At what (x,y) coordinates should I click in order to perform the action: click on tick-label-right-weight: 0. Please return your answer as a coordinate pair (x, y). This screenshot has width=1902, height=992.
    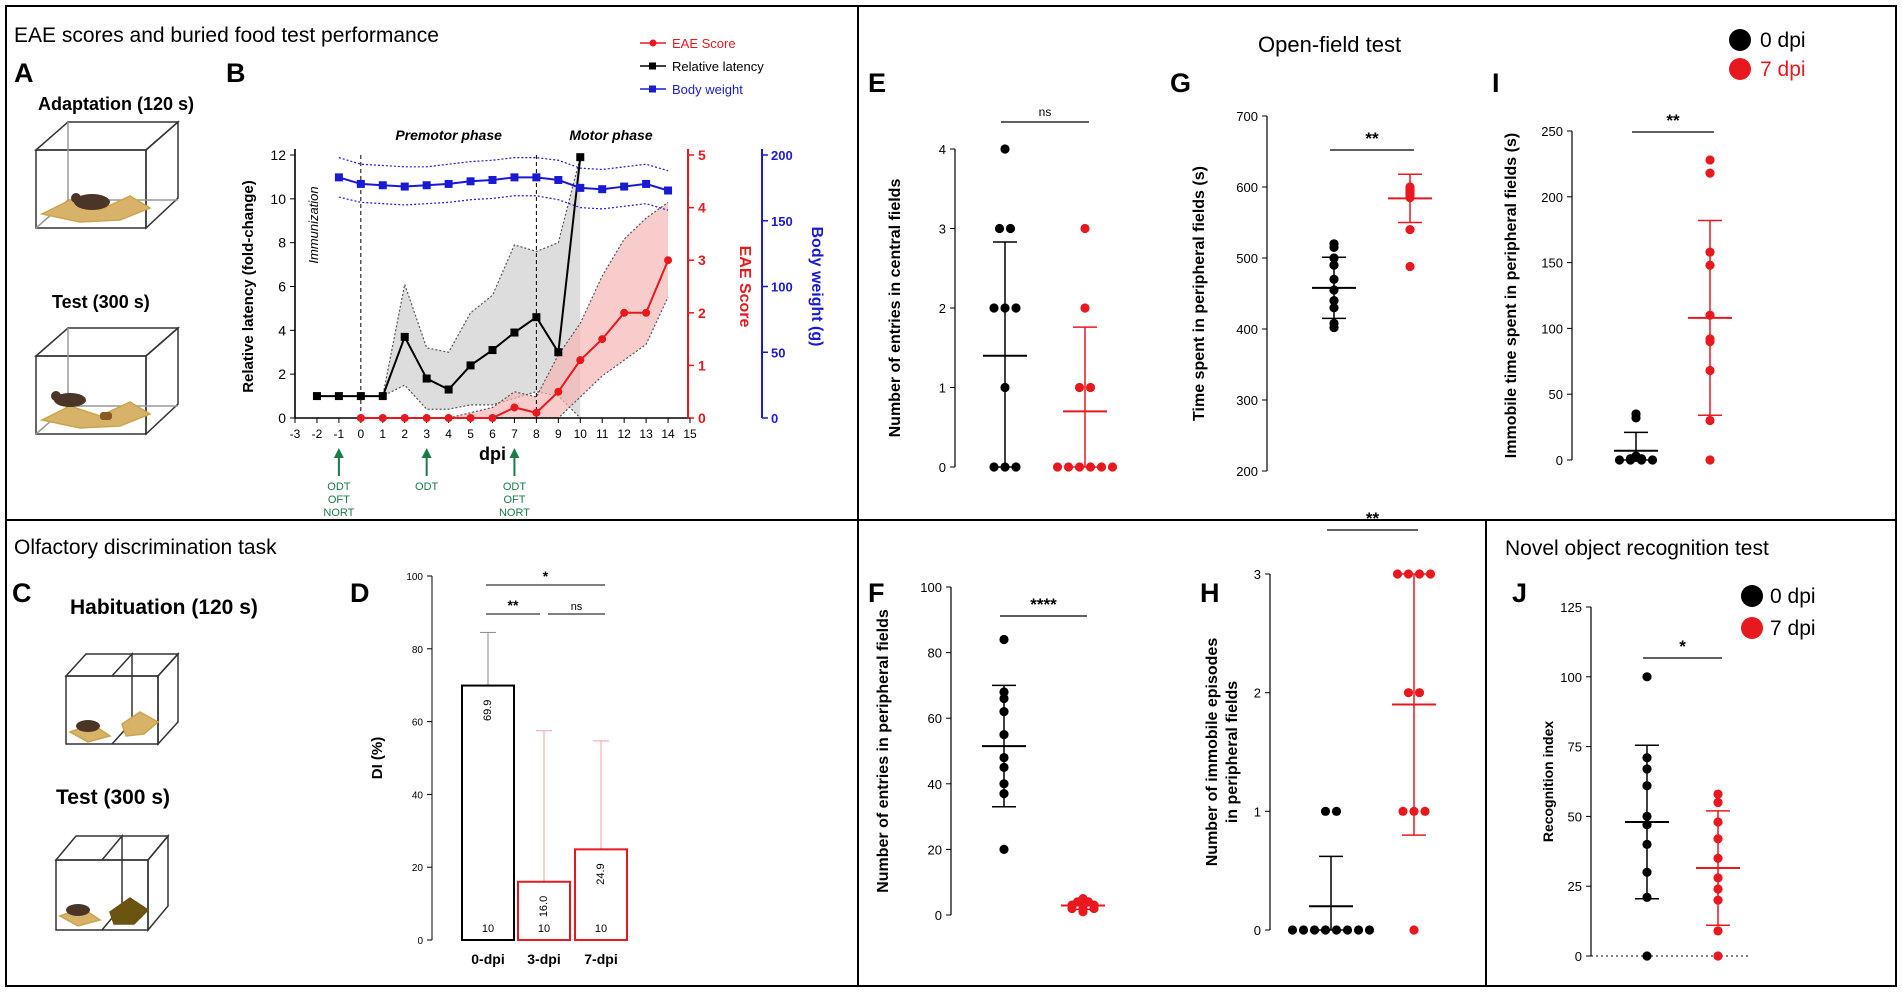
    Looking at the image, I should click on (774, 418).